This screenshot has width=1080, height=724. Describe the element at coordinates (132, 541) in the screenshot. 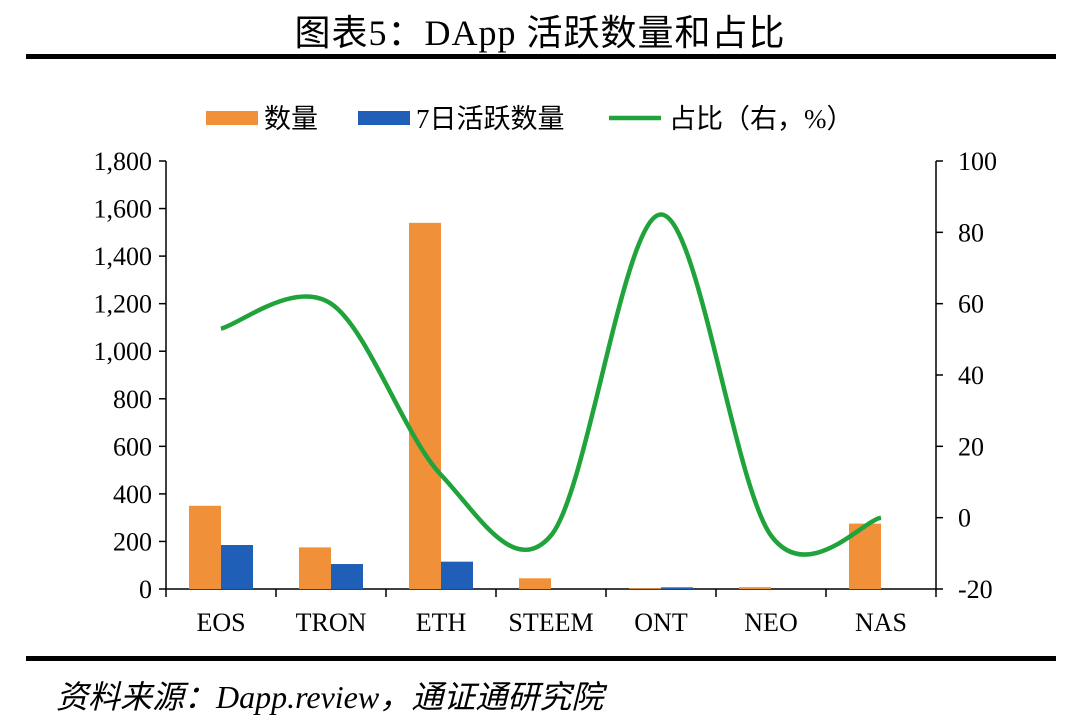

I see `left-tick-label: 200` at that location.